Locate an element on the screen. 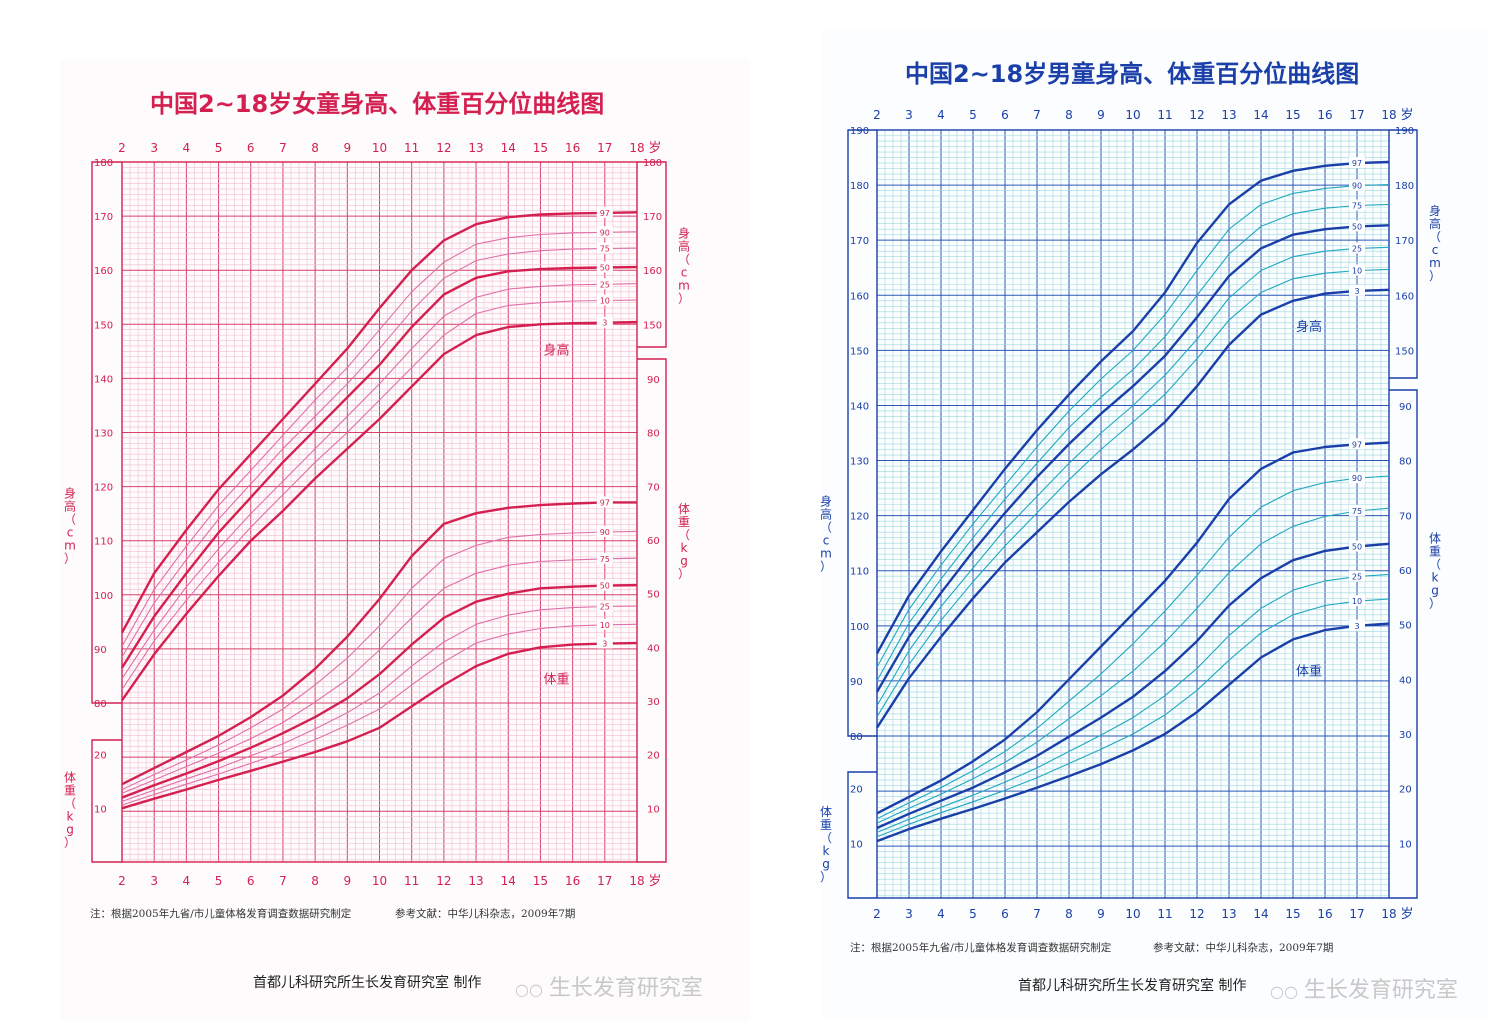  x-unit-label-bottom: 岁 is located at coordinates (654, 881).